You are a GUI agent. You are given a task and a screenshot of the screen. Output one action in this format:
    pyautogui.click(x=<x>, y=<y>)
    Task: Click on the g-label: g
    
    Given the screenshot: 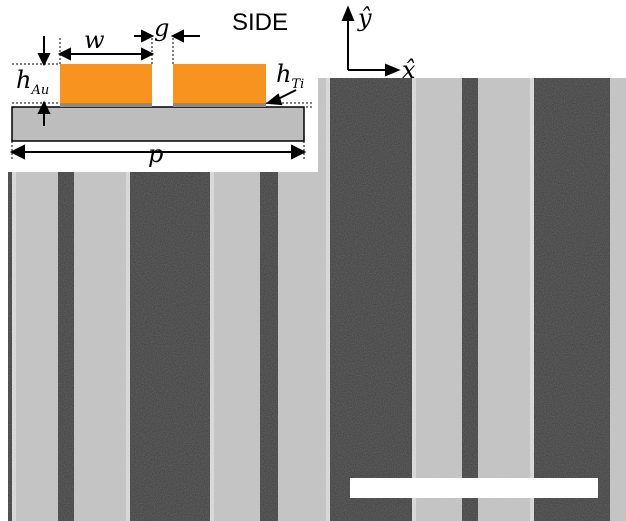 What is the action you would take?
    pyautogui.click(x=161, y=28)
    